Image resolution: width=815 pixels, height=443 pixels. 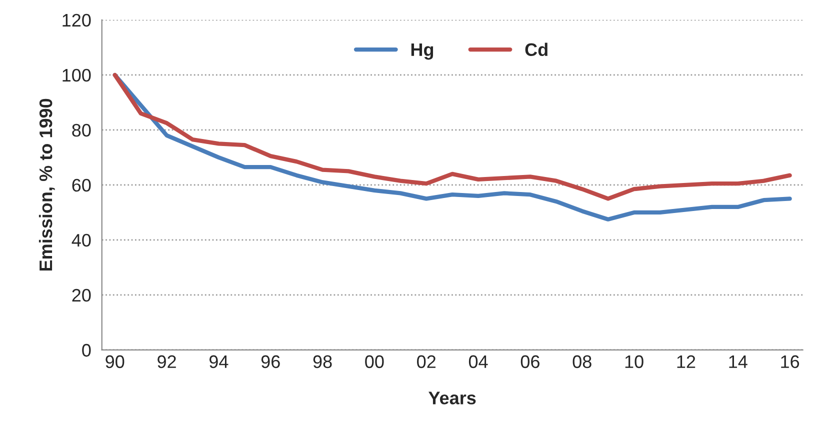 I want to click on y-tick-label: 100, so click(x=76, y=75).